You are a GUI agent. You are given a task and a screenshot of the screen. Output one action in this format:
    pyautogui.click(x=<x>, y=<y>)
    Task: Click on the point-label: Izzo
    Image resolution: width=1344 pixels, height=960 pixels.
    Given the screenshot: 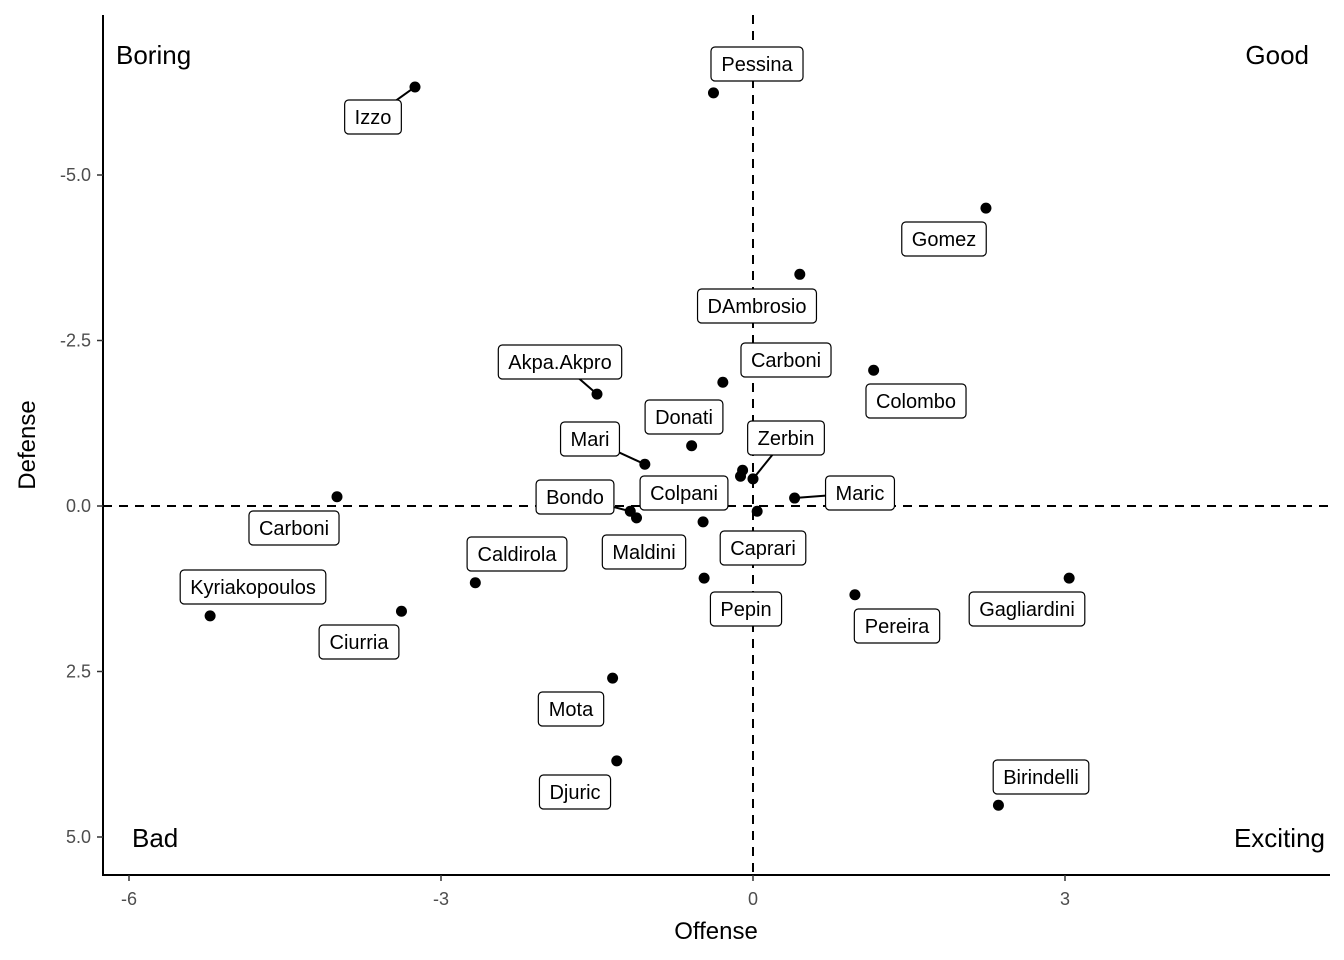 What is the action you would take?
    pyautogui.click(x=373, y=117)
    